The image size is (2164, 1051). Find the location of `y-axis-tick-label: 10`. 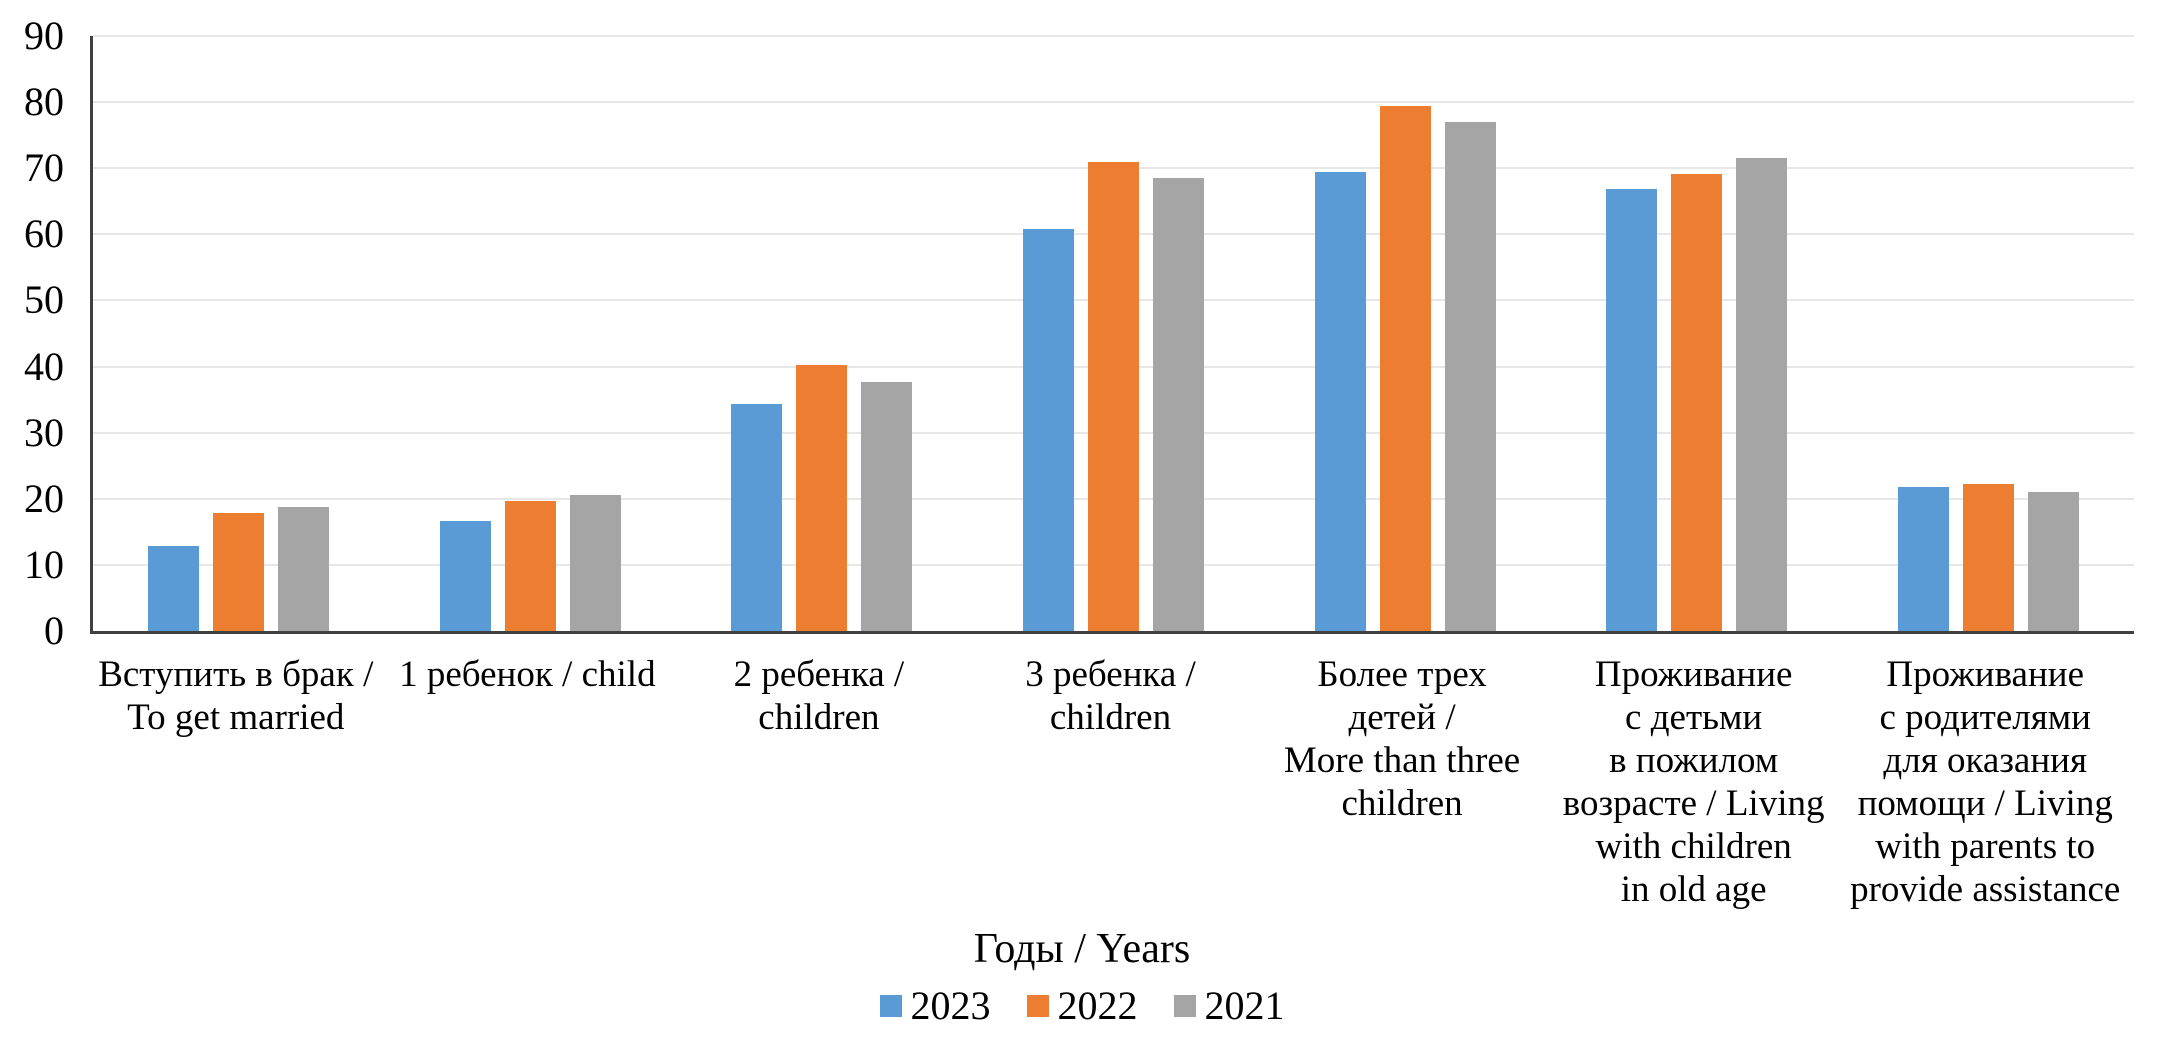

y-axis-tick-label: 10 is located at coordinates (44, 564).